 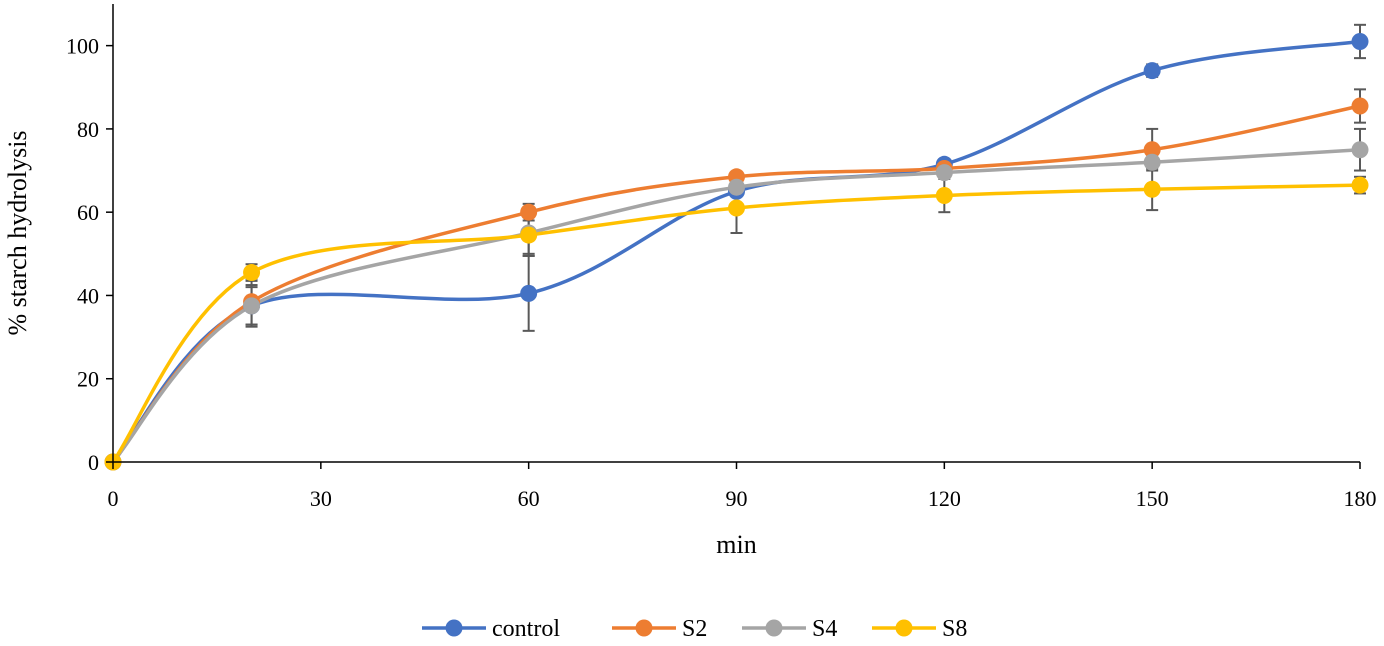 What do you see at coordinates (321, 498) in the screenshot?
I see `x-tick-label: 30` at bounding box center [321, 498].